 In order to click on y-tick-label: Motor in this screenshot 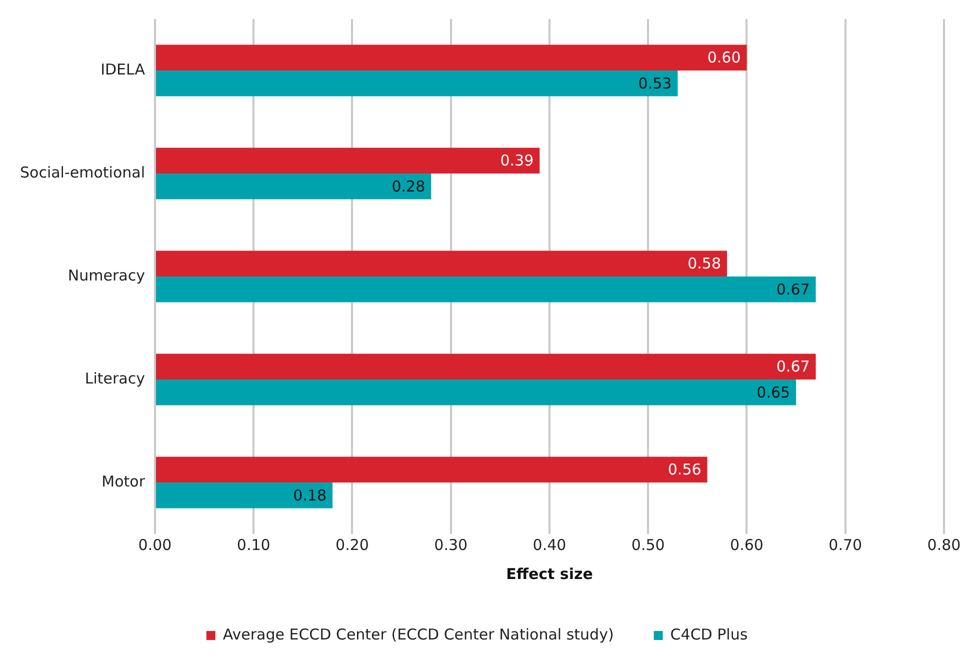, I will do `click(124, 481)`.